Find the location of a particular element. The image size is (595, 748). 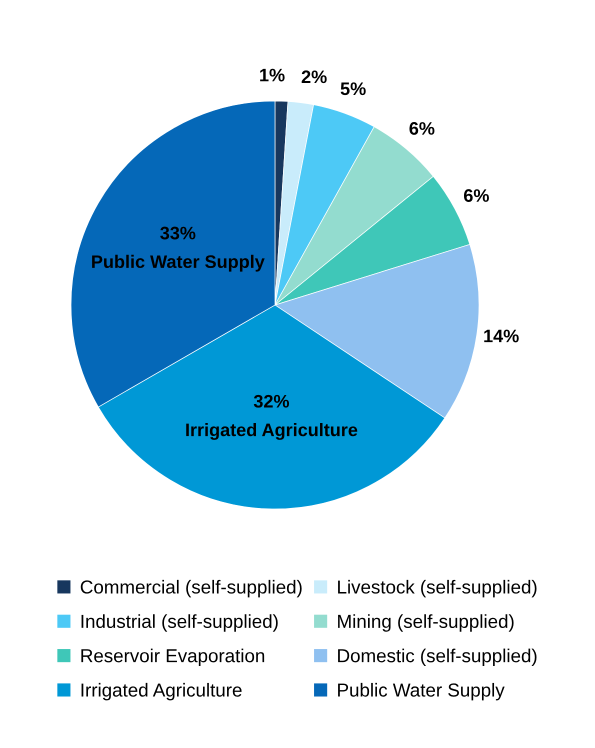

data-label: 32% Irrigated Agriculture is located at coordinates (272, 417).